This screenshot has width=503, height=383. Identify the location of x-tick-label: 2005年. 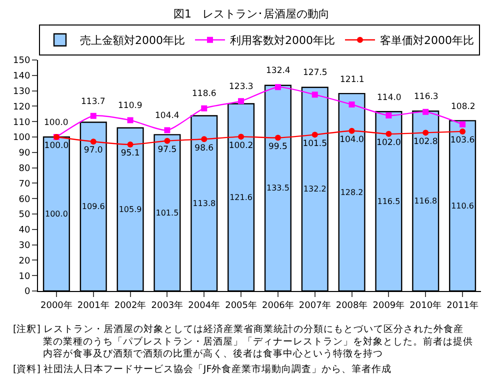
(241, 305).